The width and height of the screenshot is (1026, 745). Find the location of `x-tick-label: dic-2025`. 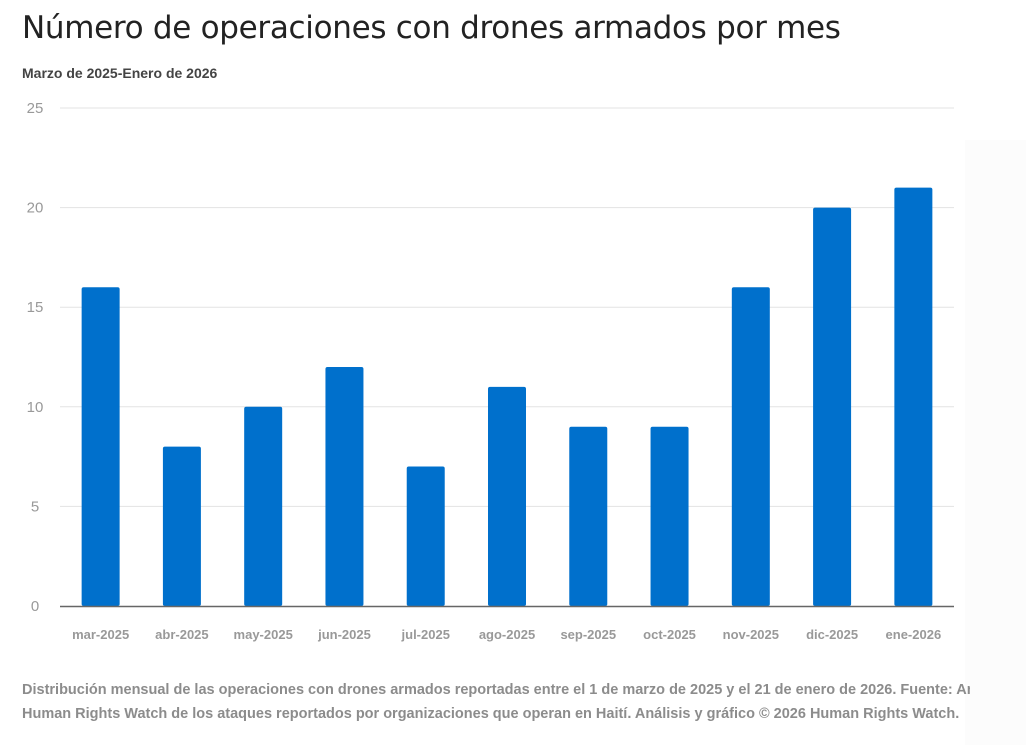

x-tick-label: dic-2025 is located at coordinates (832, 634).